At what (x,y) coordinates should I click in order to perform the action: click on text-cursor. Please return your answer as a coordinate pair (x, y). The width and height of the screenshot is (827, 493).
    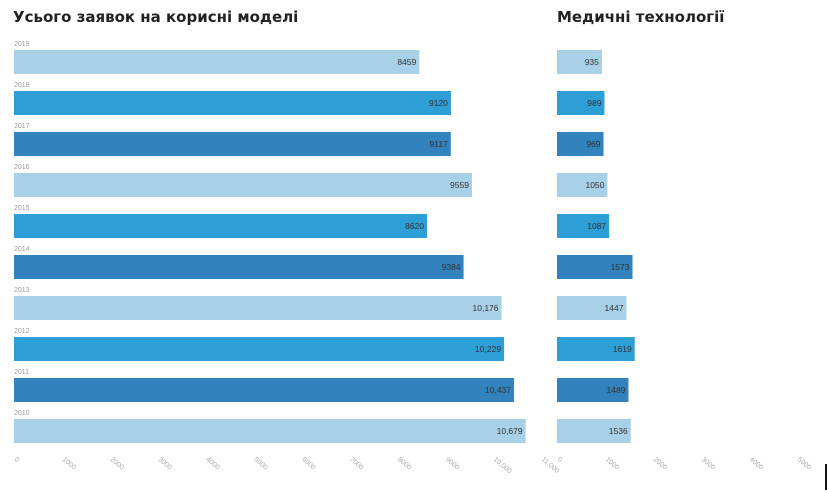
    Looking at the image, I should click on (826, 477).